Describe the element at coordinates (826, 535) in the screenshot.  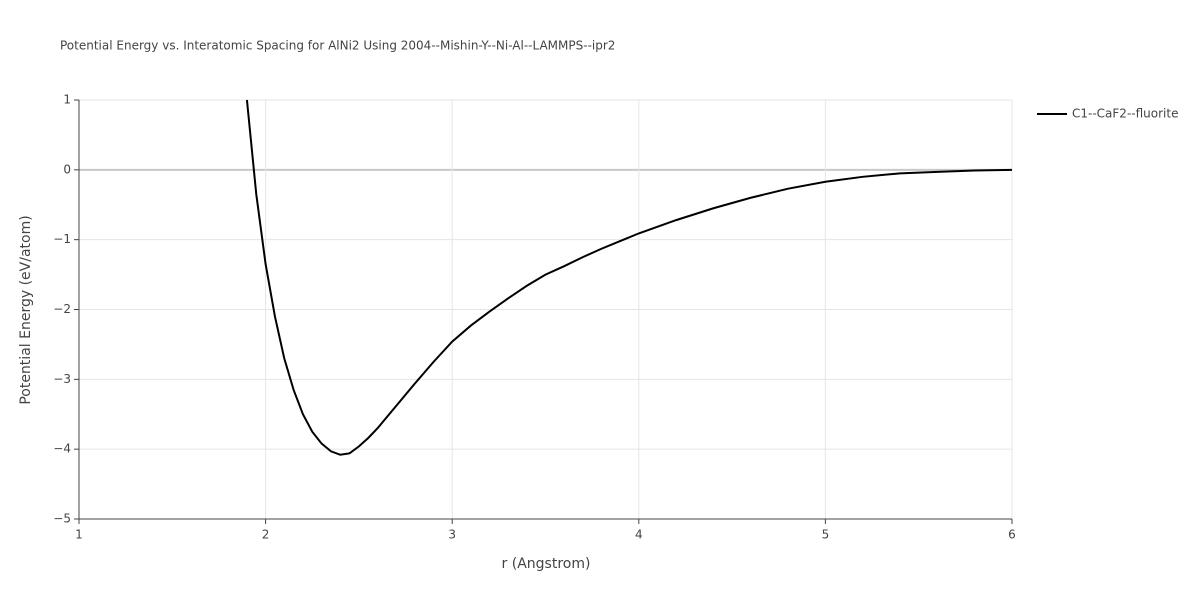
I see `x-tick-label: 5` at that location.